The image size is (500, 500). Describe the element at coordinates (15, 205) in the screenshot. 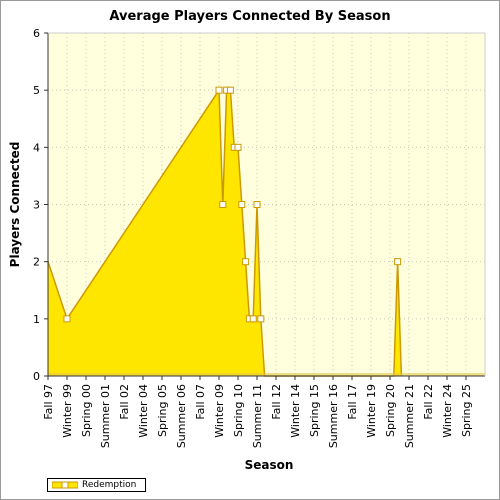

I see `y-axis-label: Players Connected` at that location.